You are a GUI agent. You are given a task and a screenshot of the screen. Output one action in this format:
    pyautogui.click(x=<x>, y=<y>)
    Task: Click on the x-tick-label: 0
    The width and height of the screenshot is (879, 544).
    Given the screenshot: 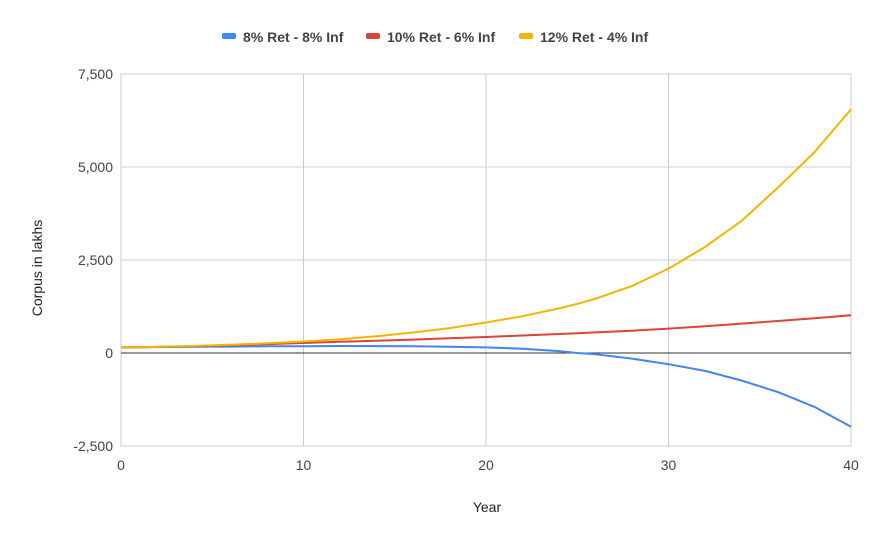 What is the action you would take?
    pyautogui.click(x=121, y=465)
    